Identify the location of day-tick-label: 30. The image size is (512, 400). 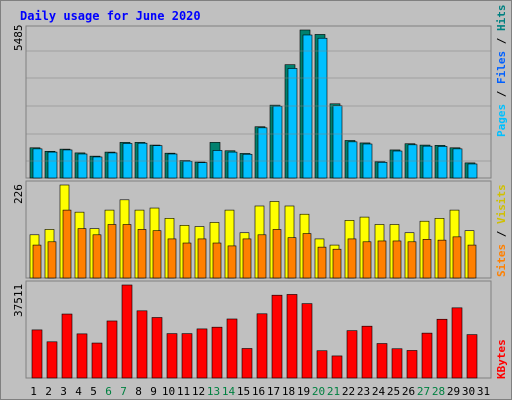
(468, 391).